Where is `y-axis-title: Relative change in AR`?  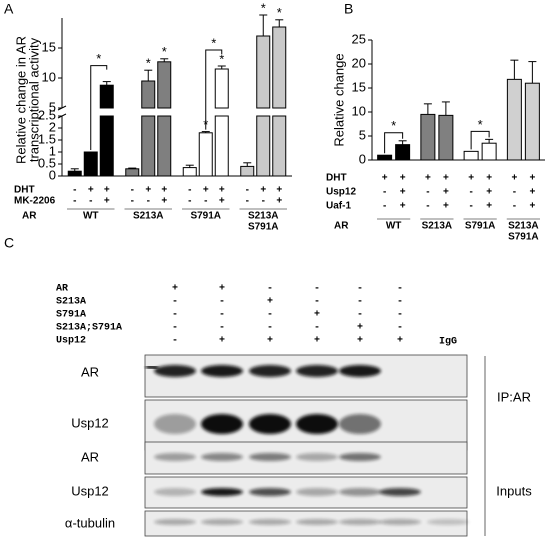 y-axis-title: Relative change in AR is located at coordinates (20, 100).